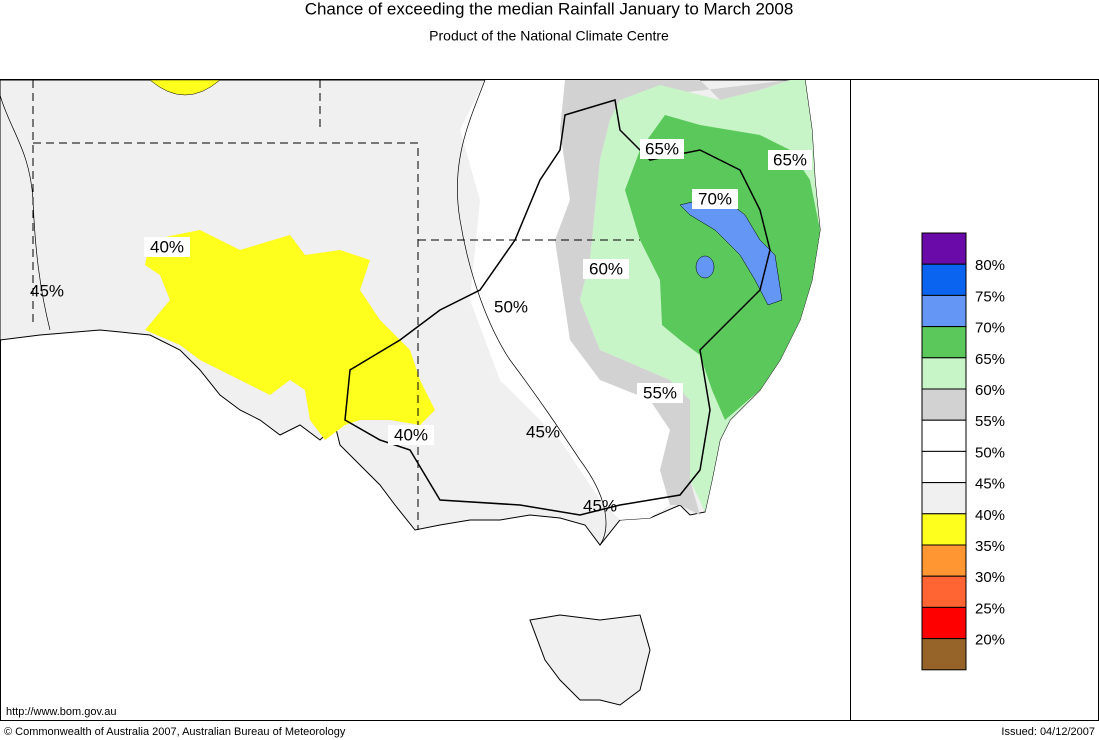  Describe the element at coordinates (705, 267) in the screenshot. I see `band-70-spot` at that location.